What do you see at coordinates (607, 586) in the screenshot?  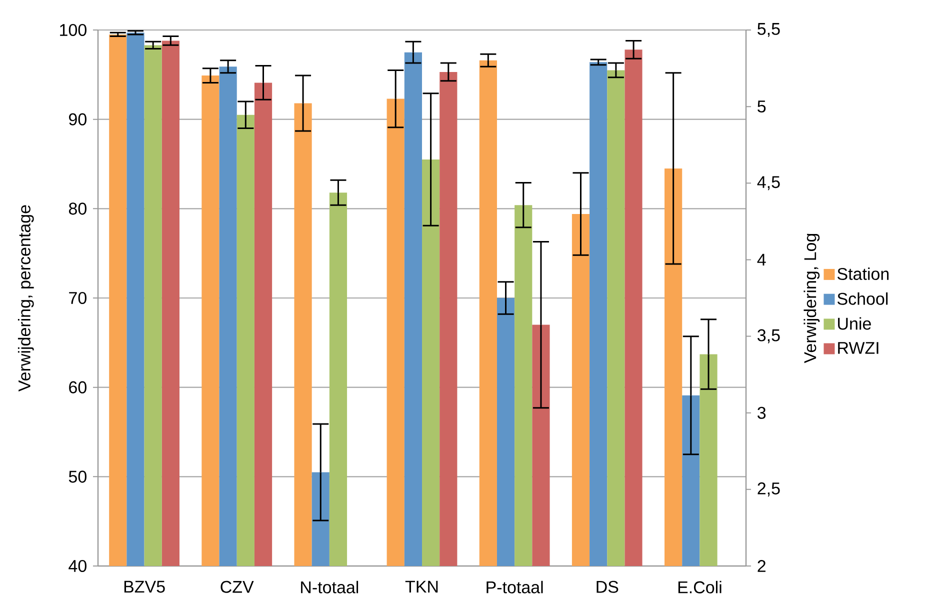 I see `x-tick-label: DS` at bounding box center [607, 586].